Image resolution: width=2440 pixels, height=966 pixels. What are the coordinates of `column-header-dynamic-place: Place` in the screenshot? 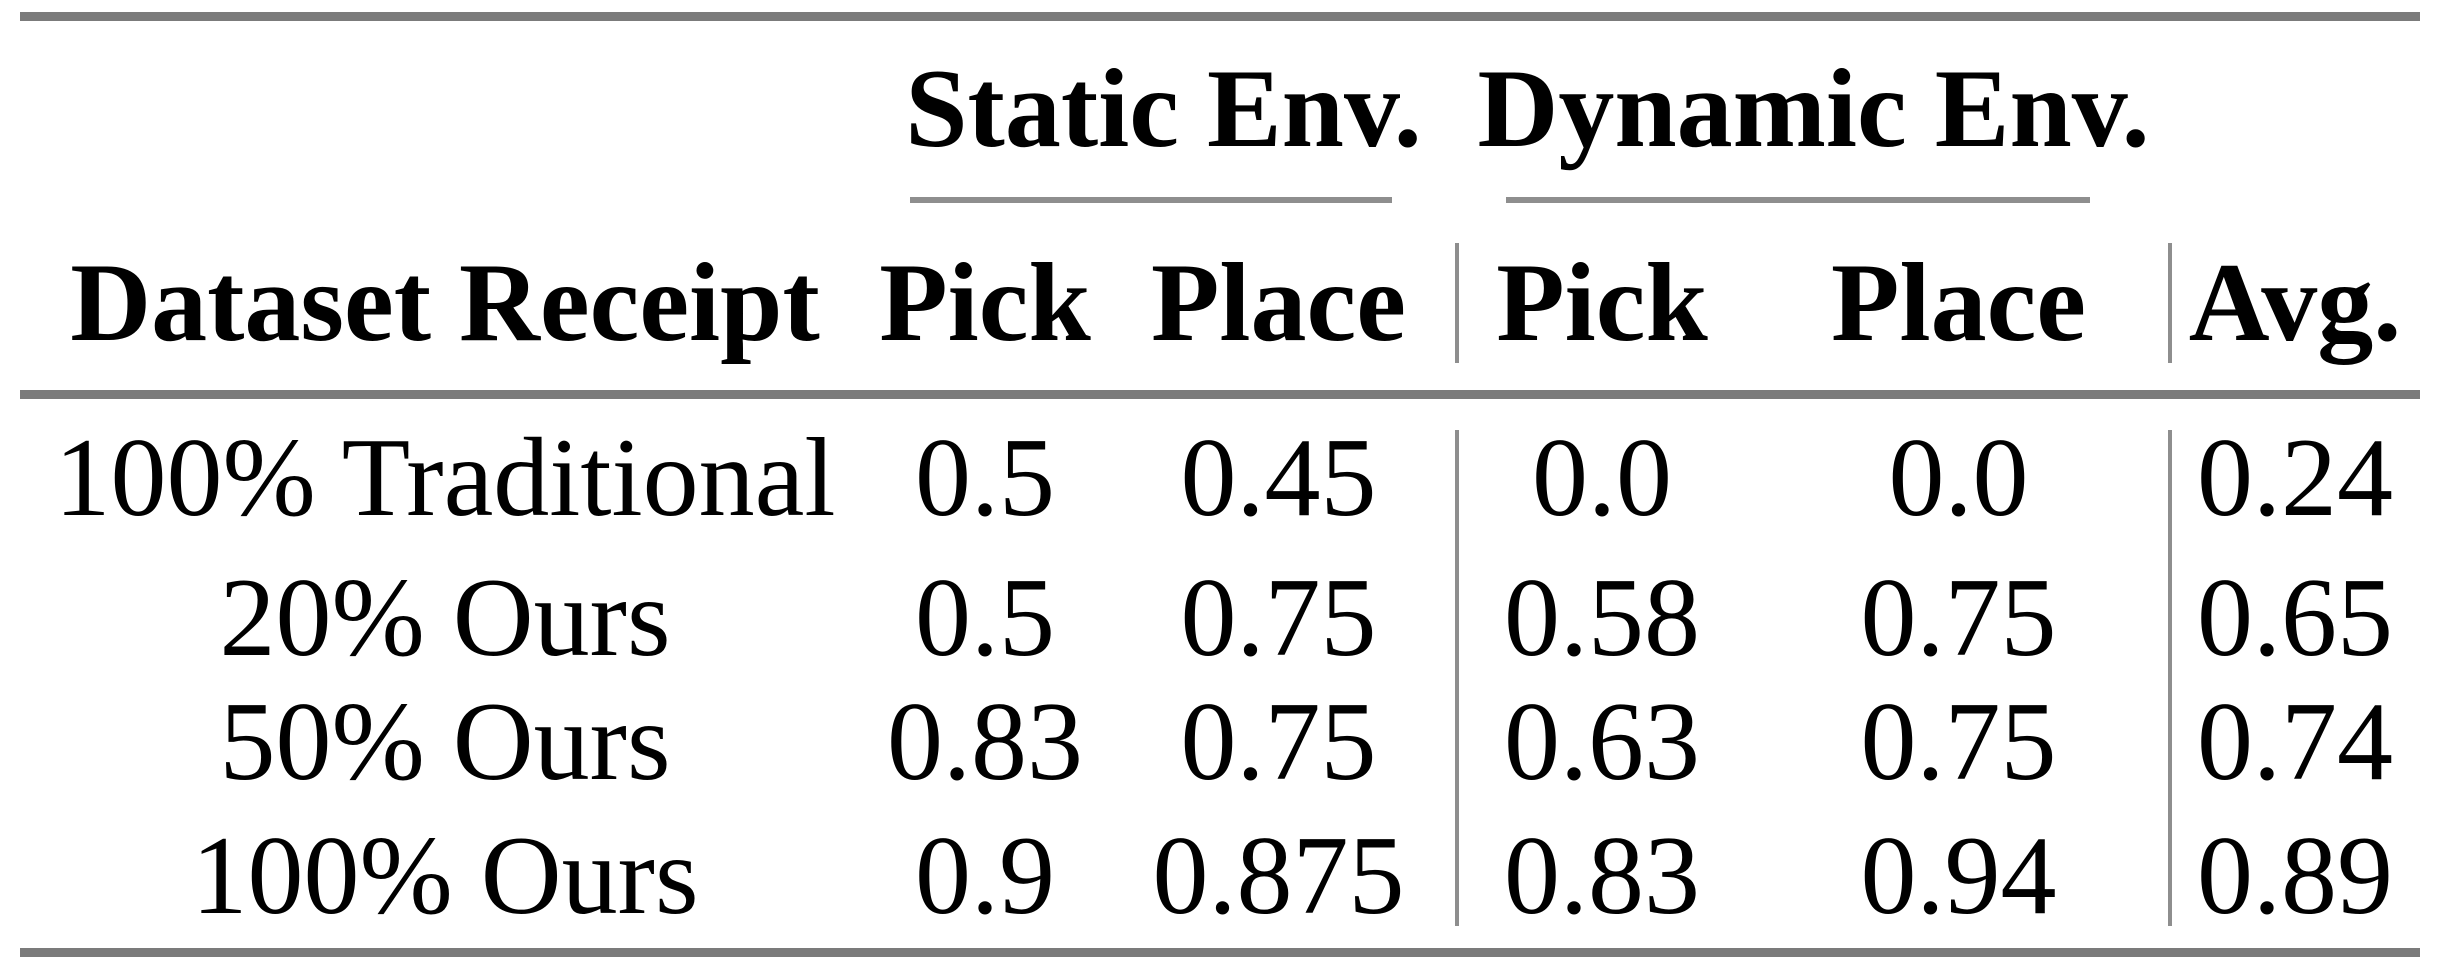 It's located at (1958, 302).